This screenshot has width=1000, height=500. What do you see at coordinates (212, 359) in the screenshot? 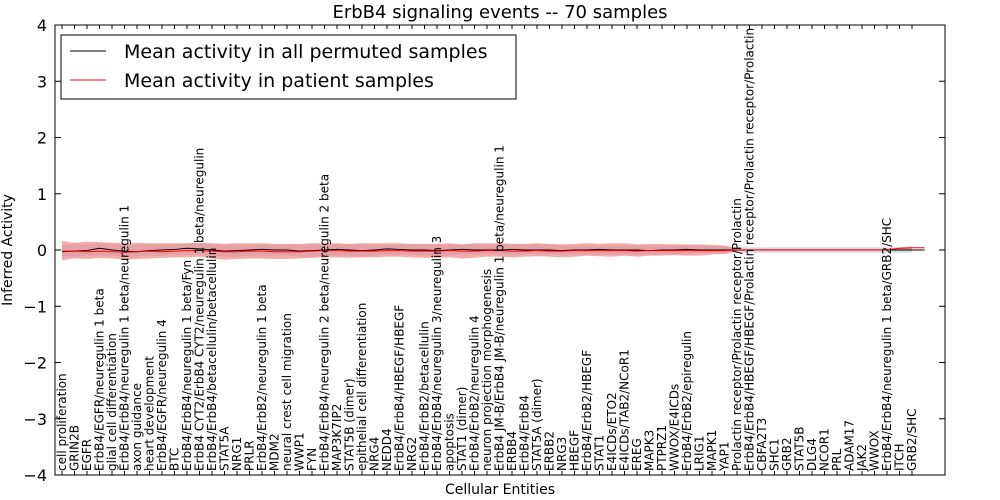
I see `category-label: ErbB4/ErbB4/betacellulin/betacellulin` at bounding box center [212, 359].